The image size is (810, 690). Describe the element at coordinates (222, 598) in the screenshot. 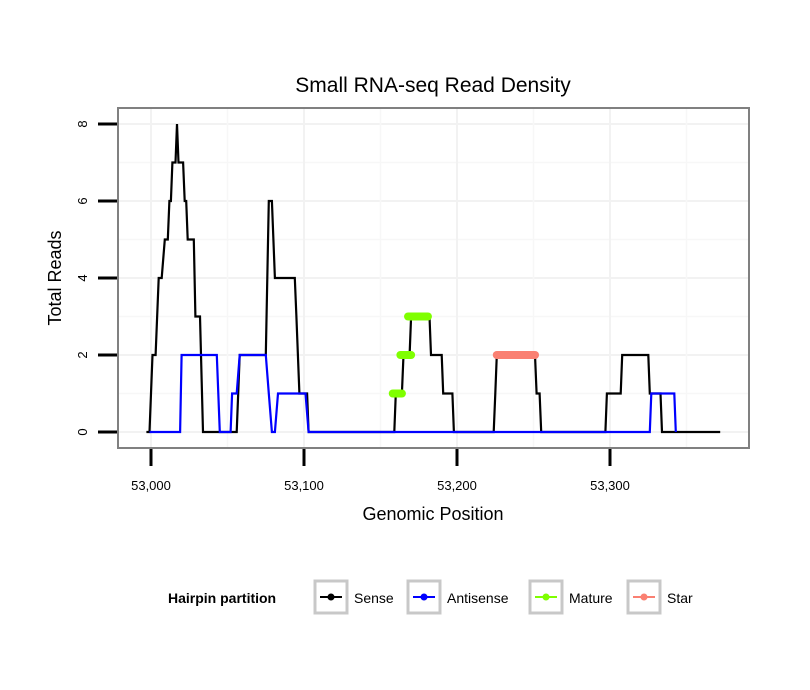

I see `legend-title: Hairpin partition` at that location.